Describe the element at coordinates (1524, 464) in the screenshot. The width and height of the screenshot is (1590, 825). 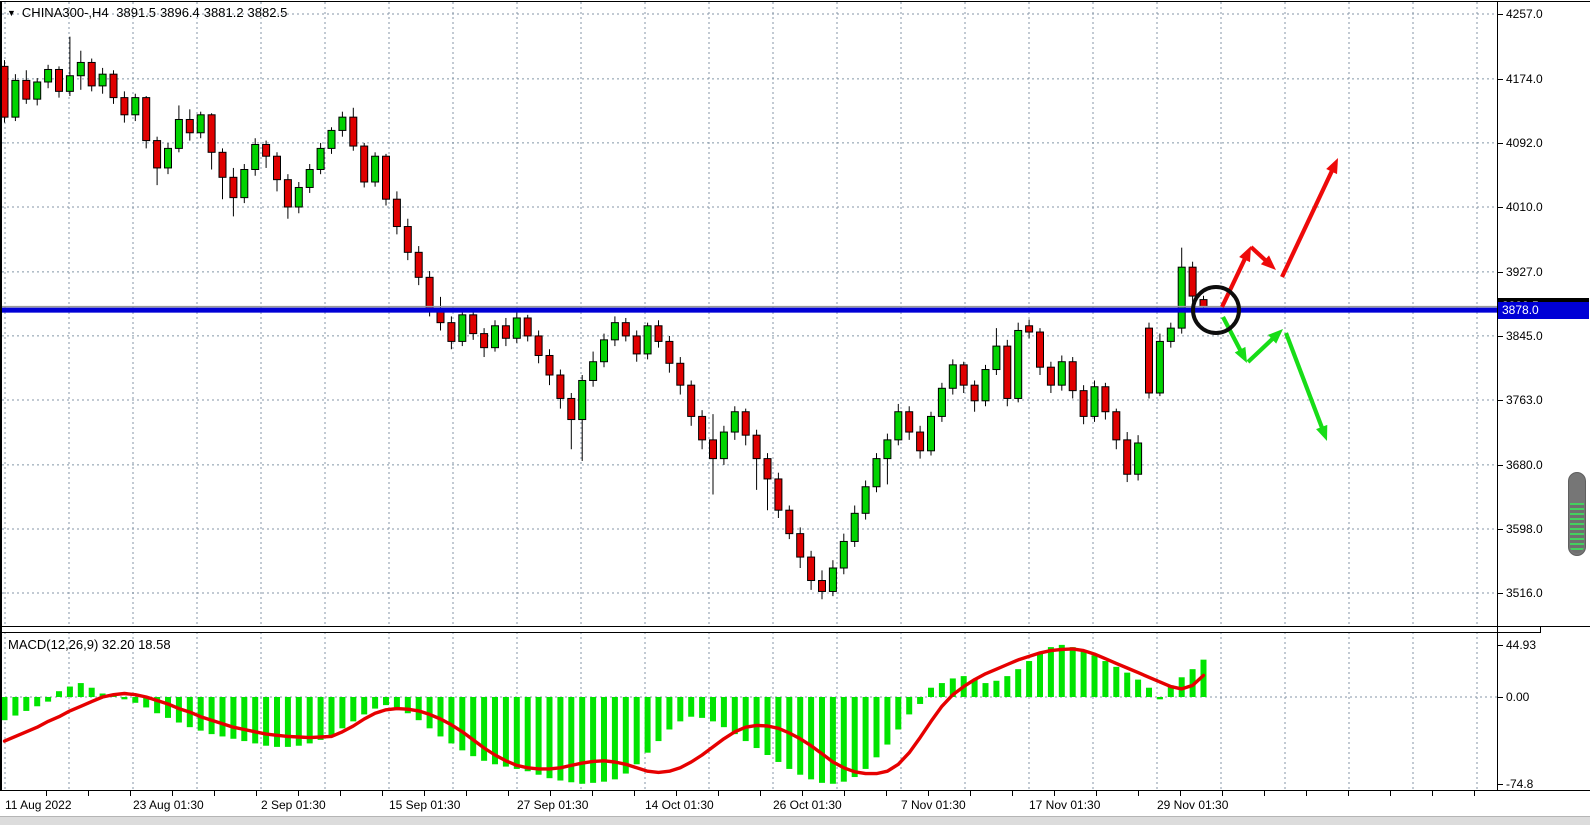
I see `price-axis-label: 3680.0` at that location.